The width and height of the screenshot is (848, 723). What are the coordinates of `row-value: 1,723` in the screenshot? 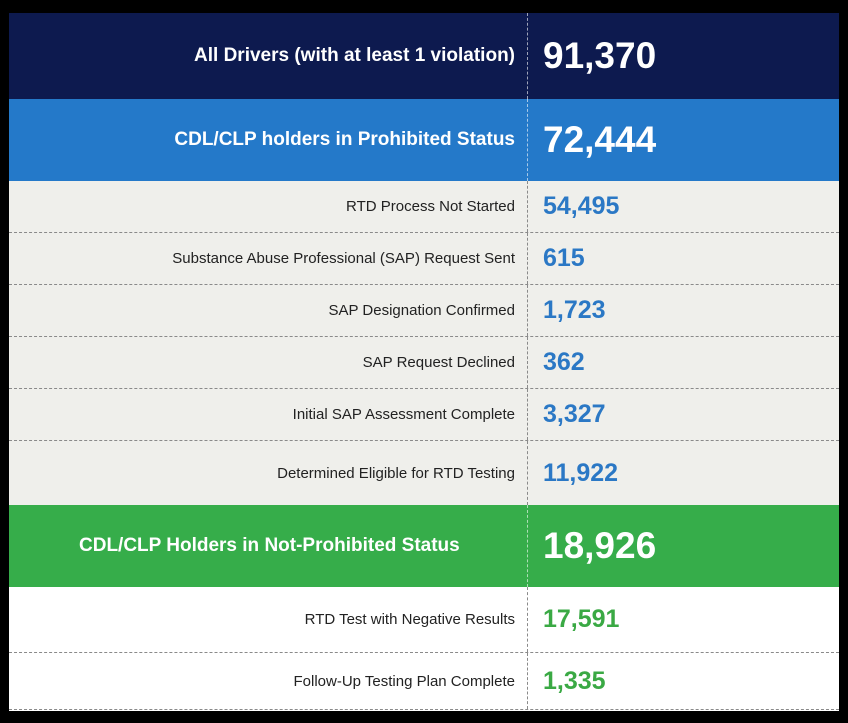 It's located at (574, 310).